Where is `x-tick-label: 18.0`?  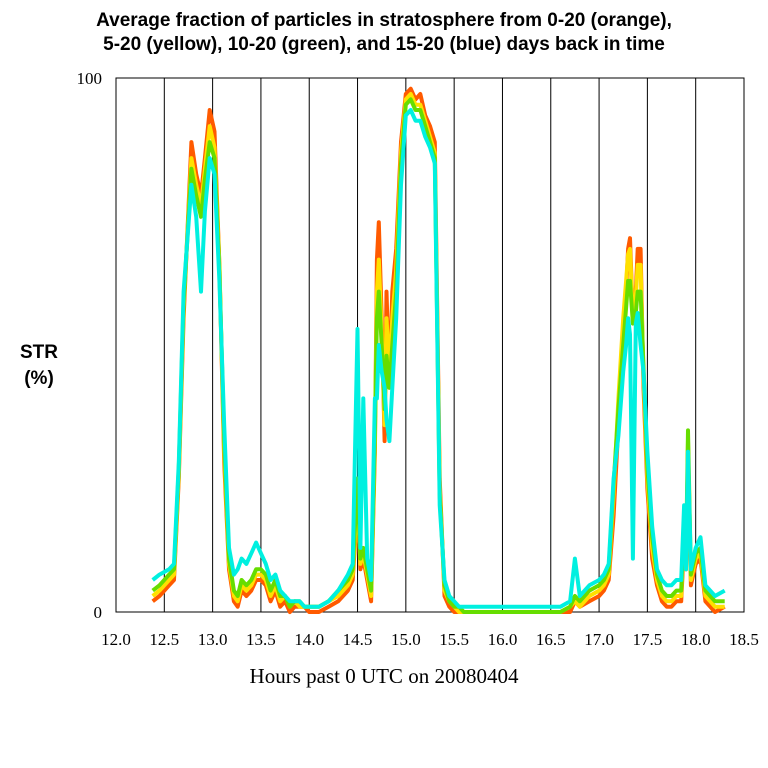 x-tick-label: 18.0 is located at coordinates (696, 639).